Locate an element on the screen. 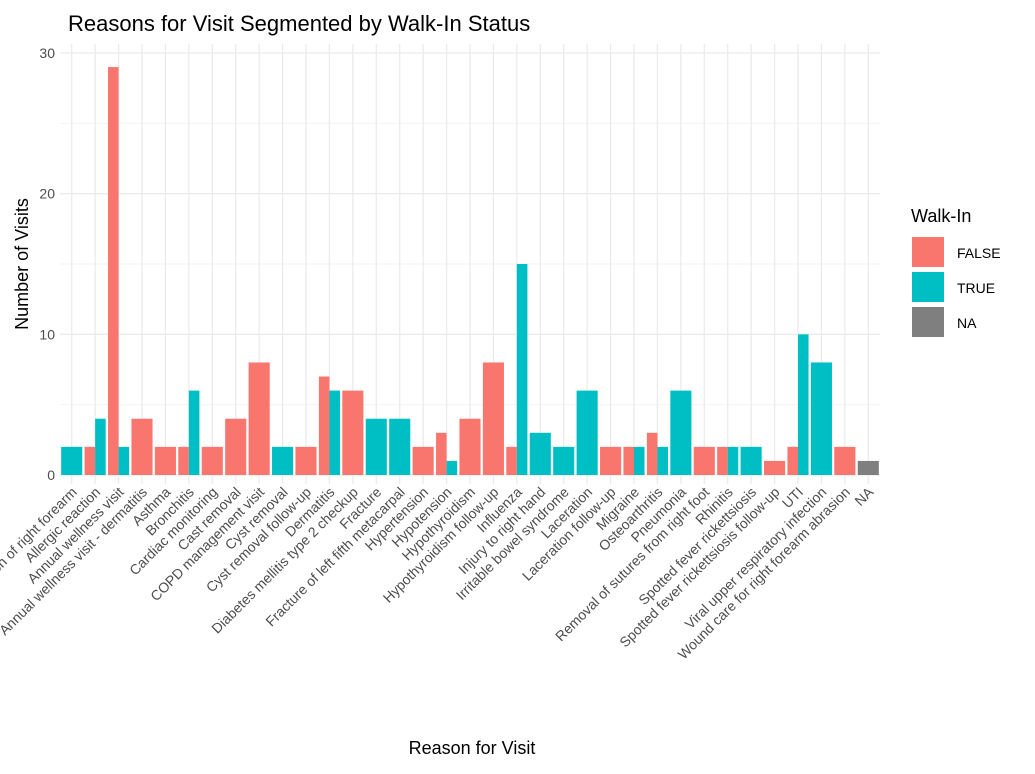 The image size is (1035, 774). legend-label: TRUE is located at coordinates (976, 288).